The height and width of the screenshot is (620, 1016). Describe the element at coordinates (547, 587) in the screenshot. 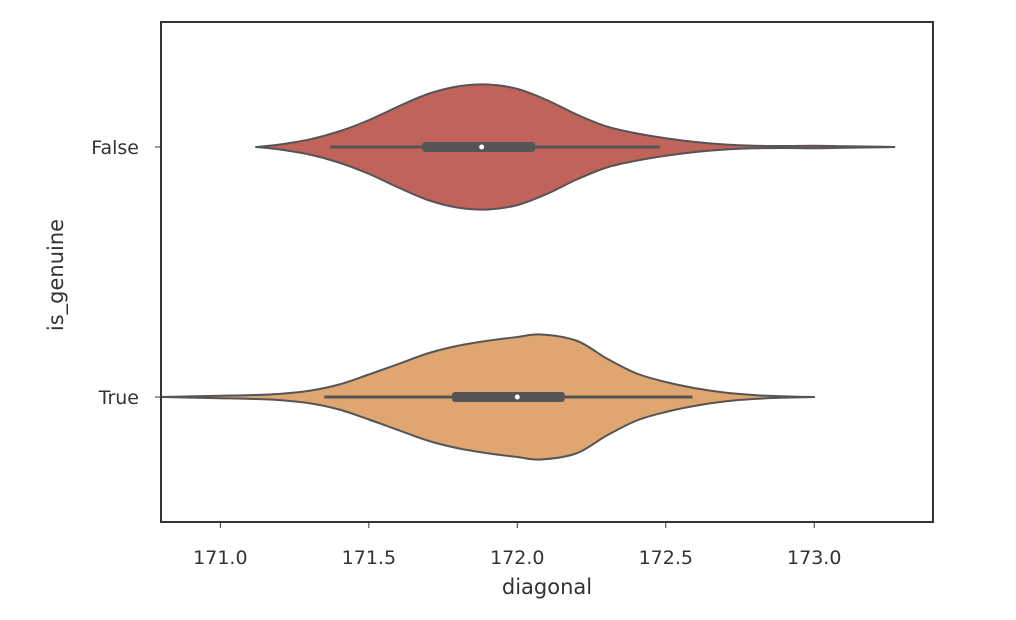

I see `x-axis-label: diagonal` at that location.